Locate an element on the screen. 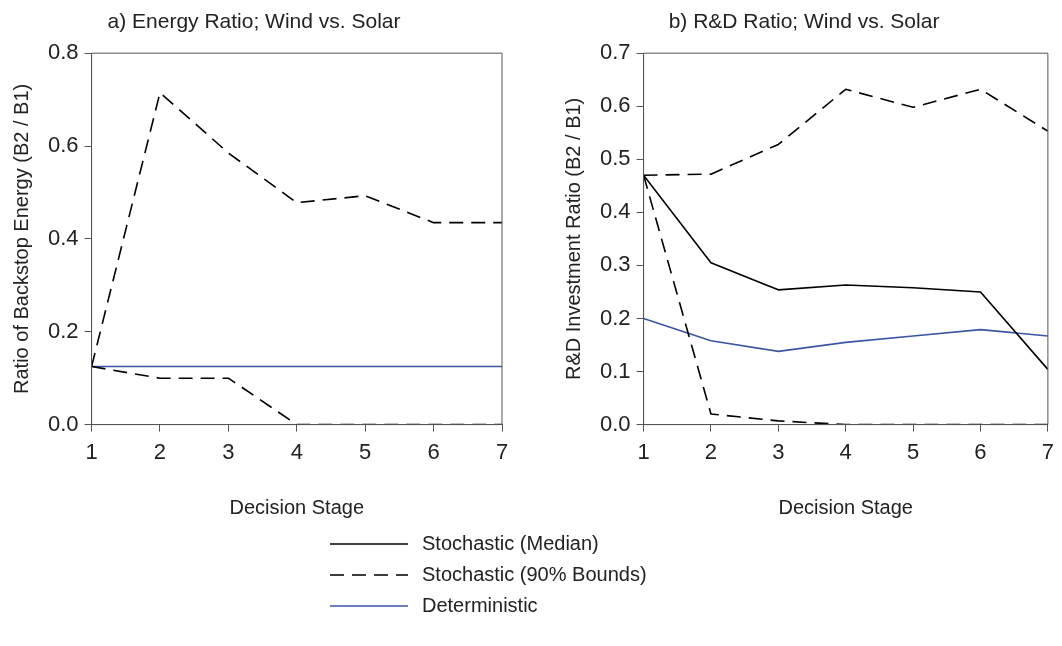  legend-label: Stochastic (90% Bounds) is located at coordinates (534, 574).